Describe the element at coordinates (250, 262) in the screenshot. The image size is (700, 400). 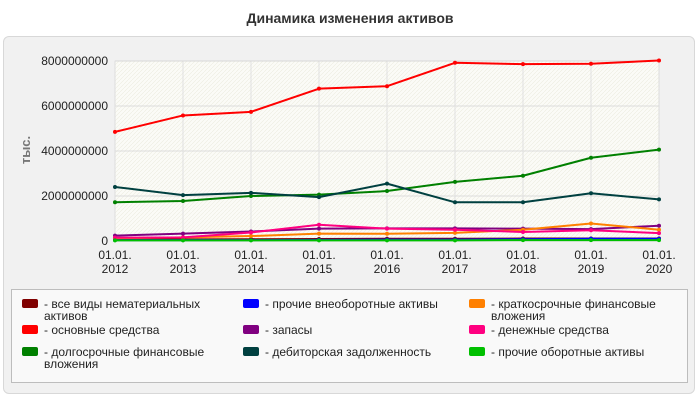
I see `x-tick-label: 01.01. 2014` at that location.